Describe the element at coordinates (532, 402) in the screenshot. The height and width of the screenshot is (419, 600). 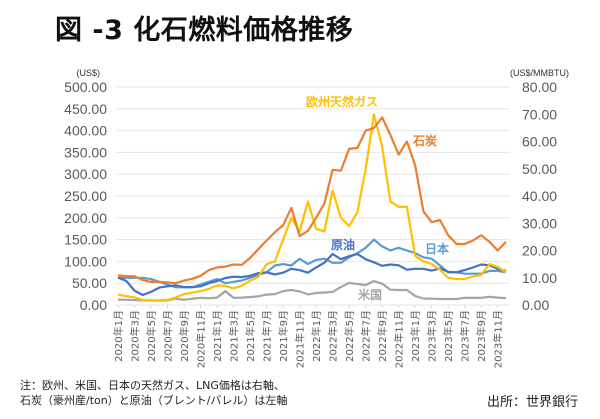
I see `source-credit: 出所：世界銀行` at that location.